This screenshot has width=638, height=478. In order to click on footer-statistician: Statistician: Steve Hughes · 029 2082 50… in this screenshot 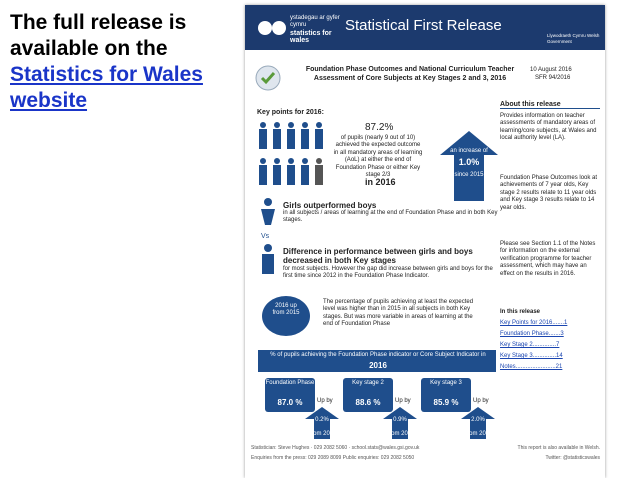, I will do `click(335, 448)`.